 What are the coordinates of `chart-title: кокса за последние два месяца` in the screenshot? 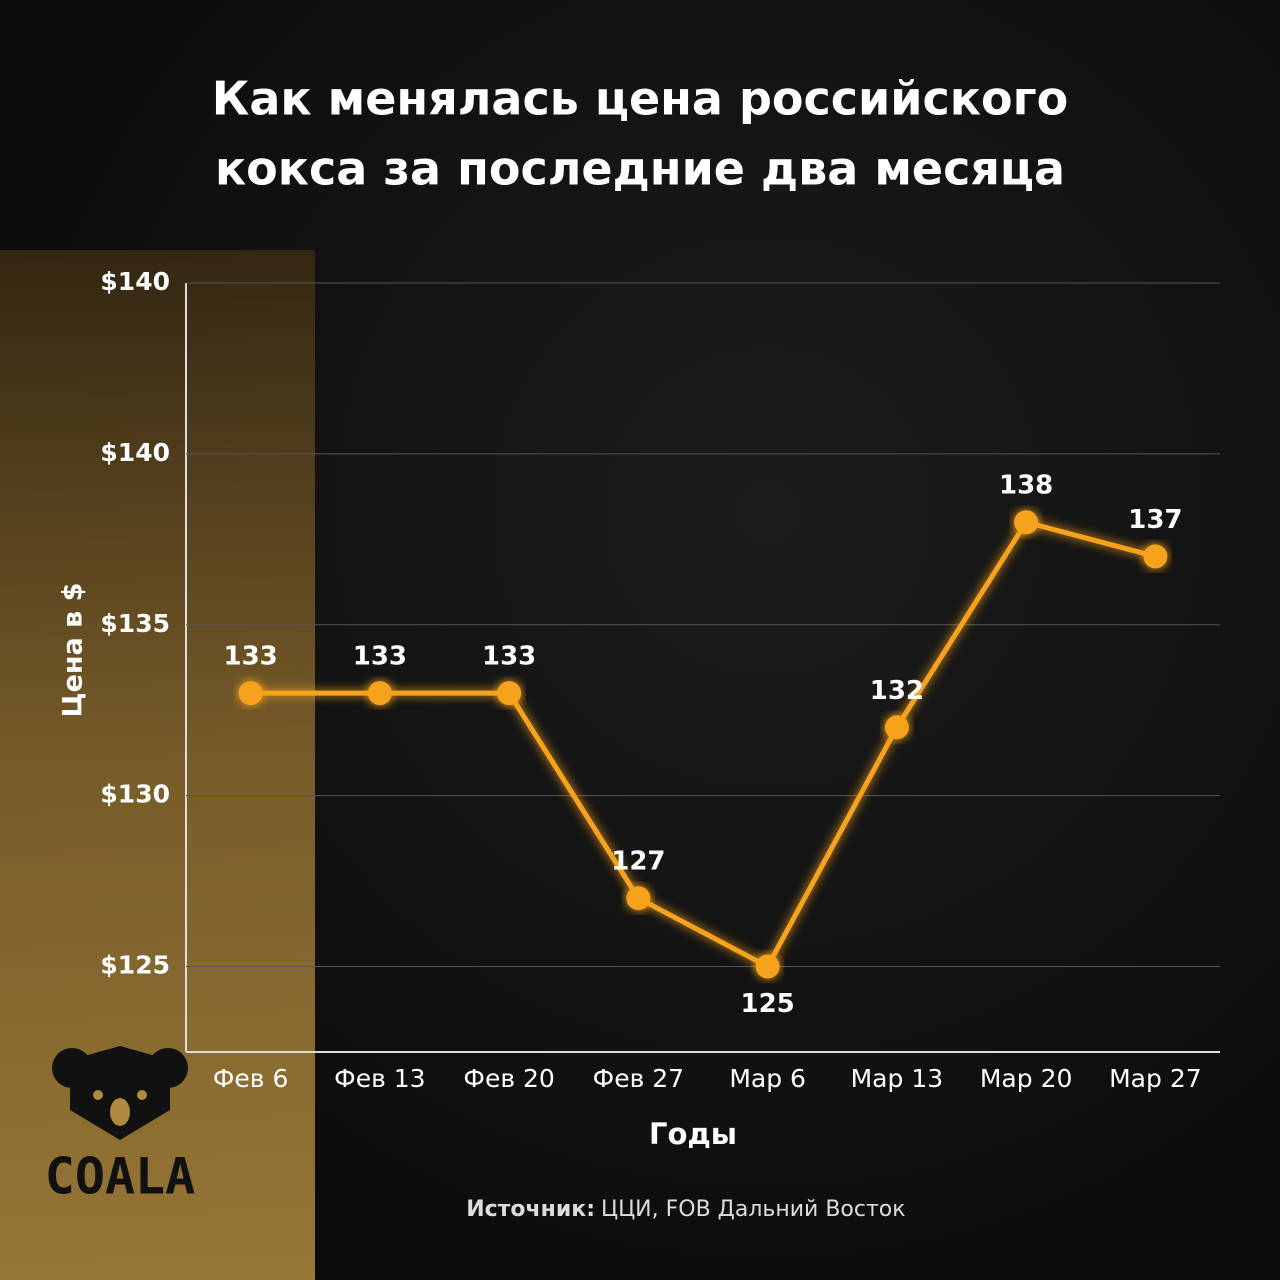 It's located at (640, 169).